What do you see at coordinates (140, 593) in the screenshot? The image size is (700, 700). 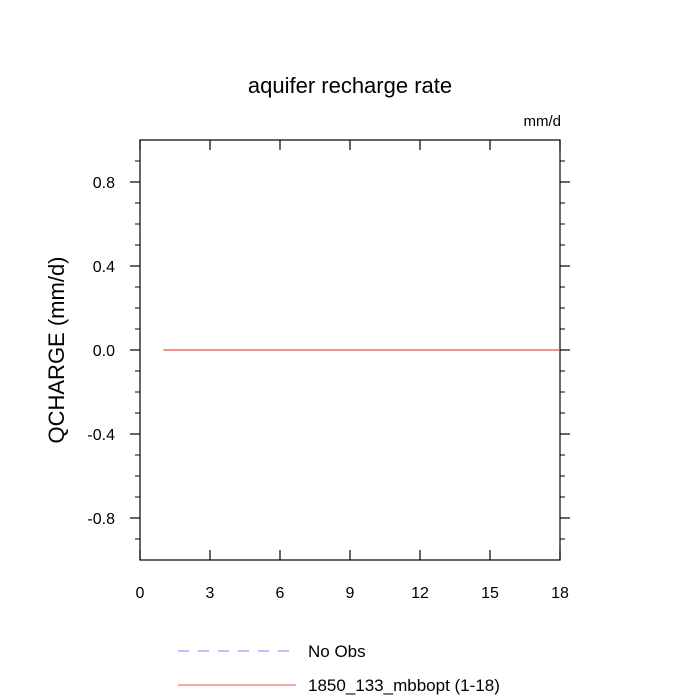 I see `x-tick-label: 0` at bounding box center [140, 593].